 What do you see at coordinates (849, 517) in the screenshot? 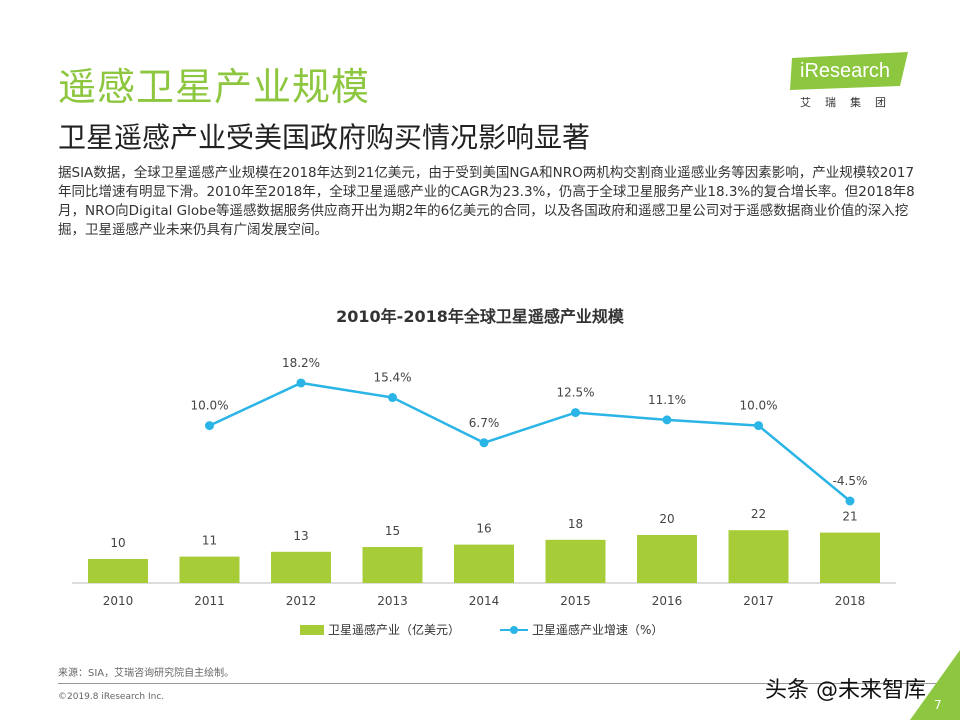
I see `bar-label-2018: 21` at bounding box center [849, 517].